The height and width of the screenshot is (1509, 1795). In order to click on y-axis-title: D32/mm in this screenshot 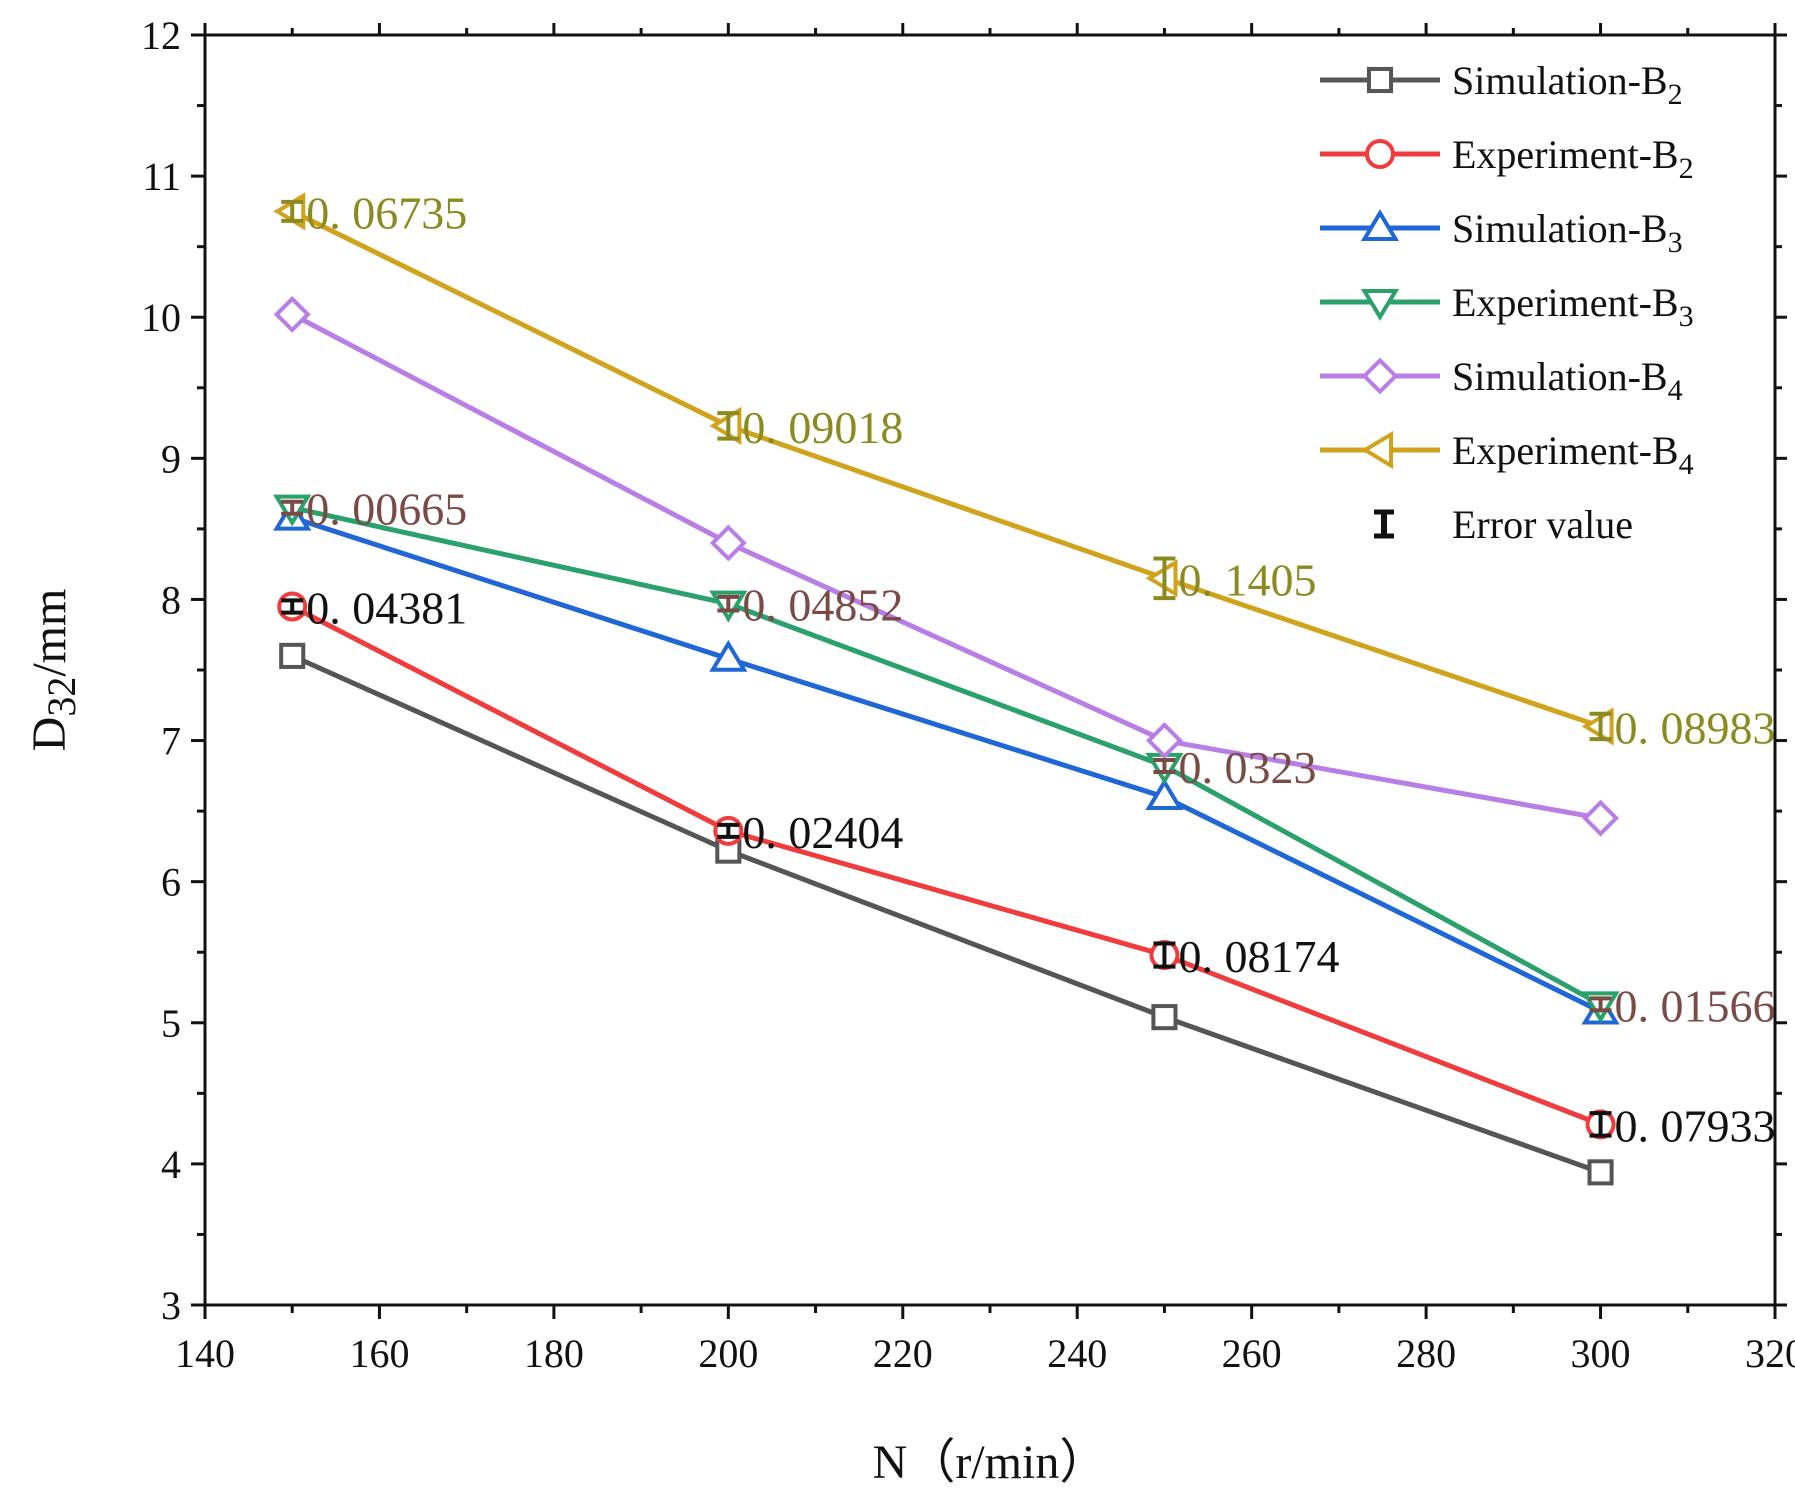, I will do `click(53, 670)`.